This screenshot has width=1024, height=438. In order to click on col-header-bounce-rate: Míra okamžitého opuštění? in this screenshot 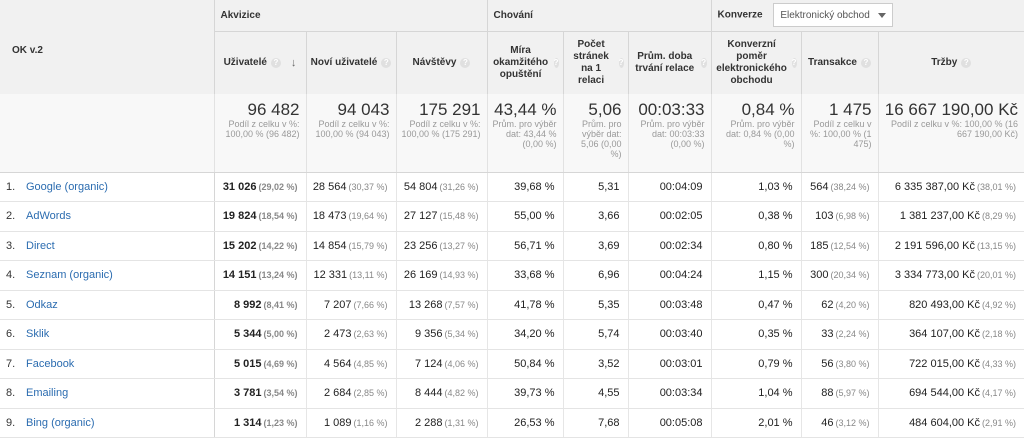, I will do `click(525, 62)`.